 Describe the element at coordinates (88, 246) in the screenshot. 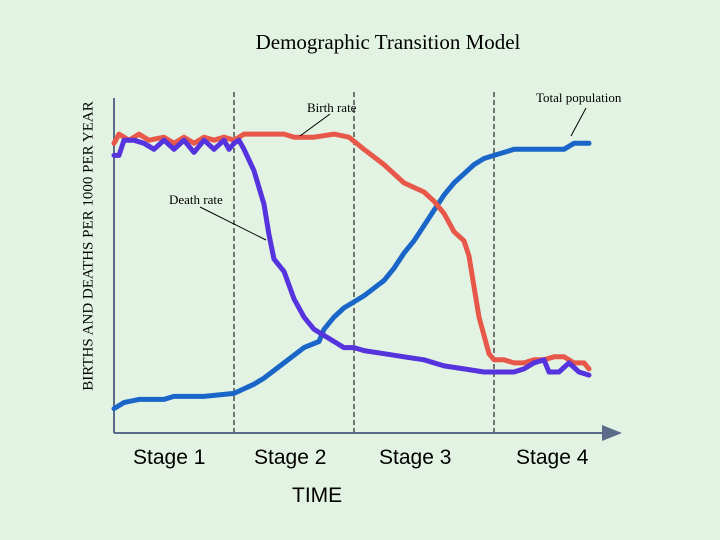

I see `y-axis-label: BIRTHS AND DEATHS PER 1000 PER YEAR` at that location.